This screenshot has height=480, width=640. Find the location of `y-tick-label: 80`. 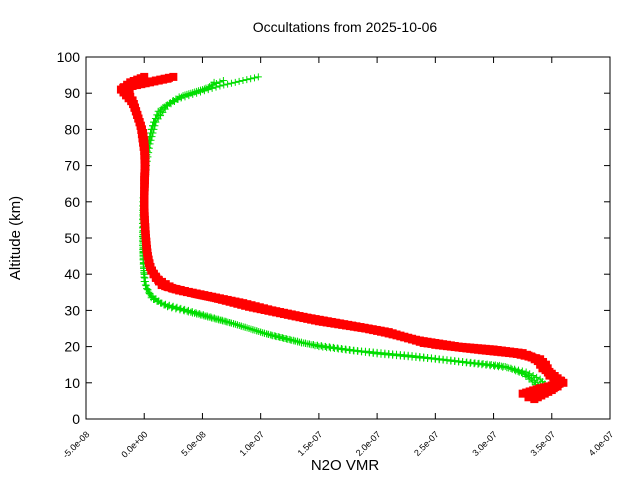

y-tick-label: 80 is located at coordinates (72, 129).